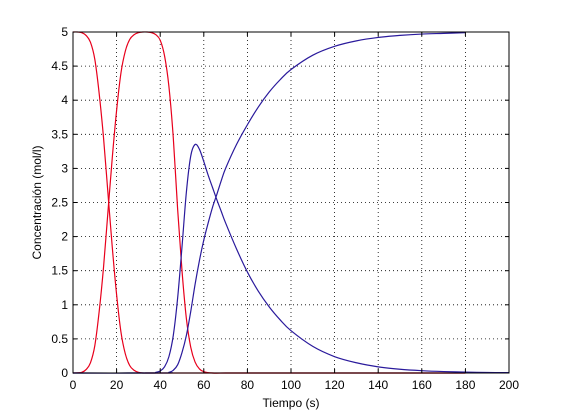 Image resolution: width=561 pixels, height=420 pixels. What do you see at coordinates (291, 403) in the screenshot?
I see `x-axis-label: Tiempo (s)` at bounding box center [291, 403].